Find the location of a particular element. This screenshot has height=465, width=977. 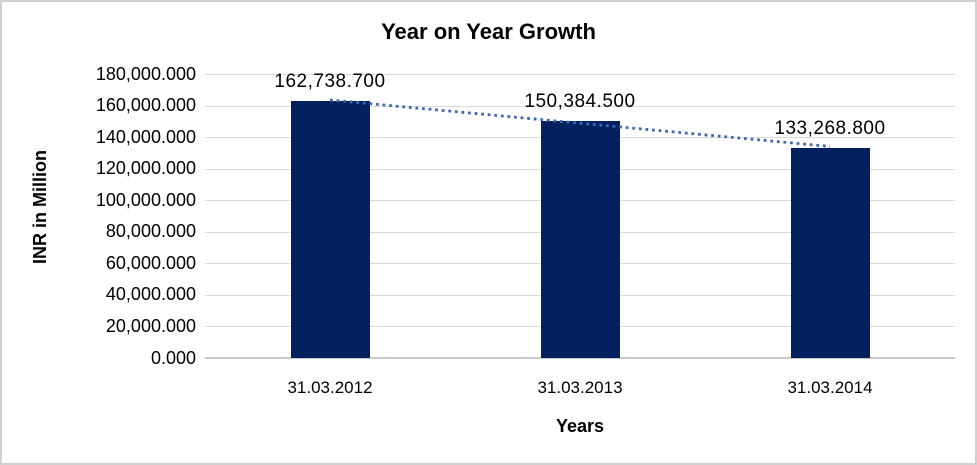

x-axis-tick-label: 31.03.2014 is located at coordinates (830, 387).